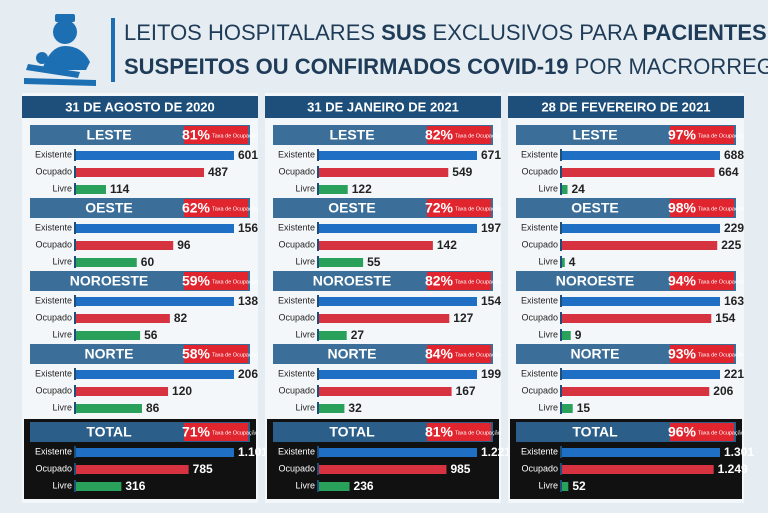 This screenshot has width=768, height=513. Describe the element at coordinates (196, 208) in the screenshot. I see `rate-value: 62%` at that location.